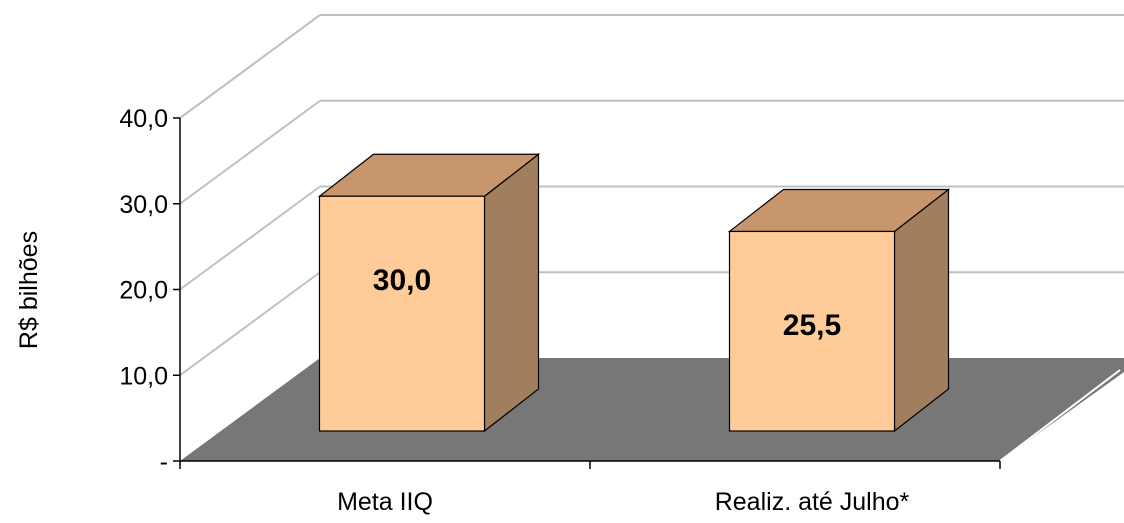 This screenshot has height=523, width=1124. What do you see at coordinates (164, 462) in the screenshot?
I see `y-tick-label: -` at bounding box center [164, 462].